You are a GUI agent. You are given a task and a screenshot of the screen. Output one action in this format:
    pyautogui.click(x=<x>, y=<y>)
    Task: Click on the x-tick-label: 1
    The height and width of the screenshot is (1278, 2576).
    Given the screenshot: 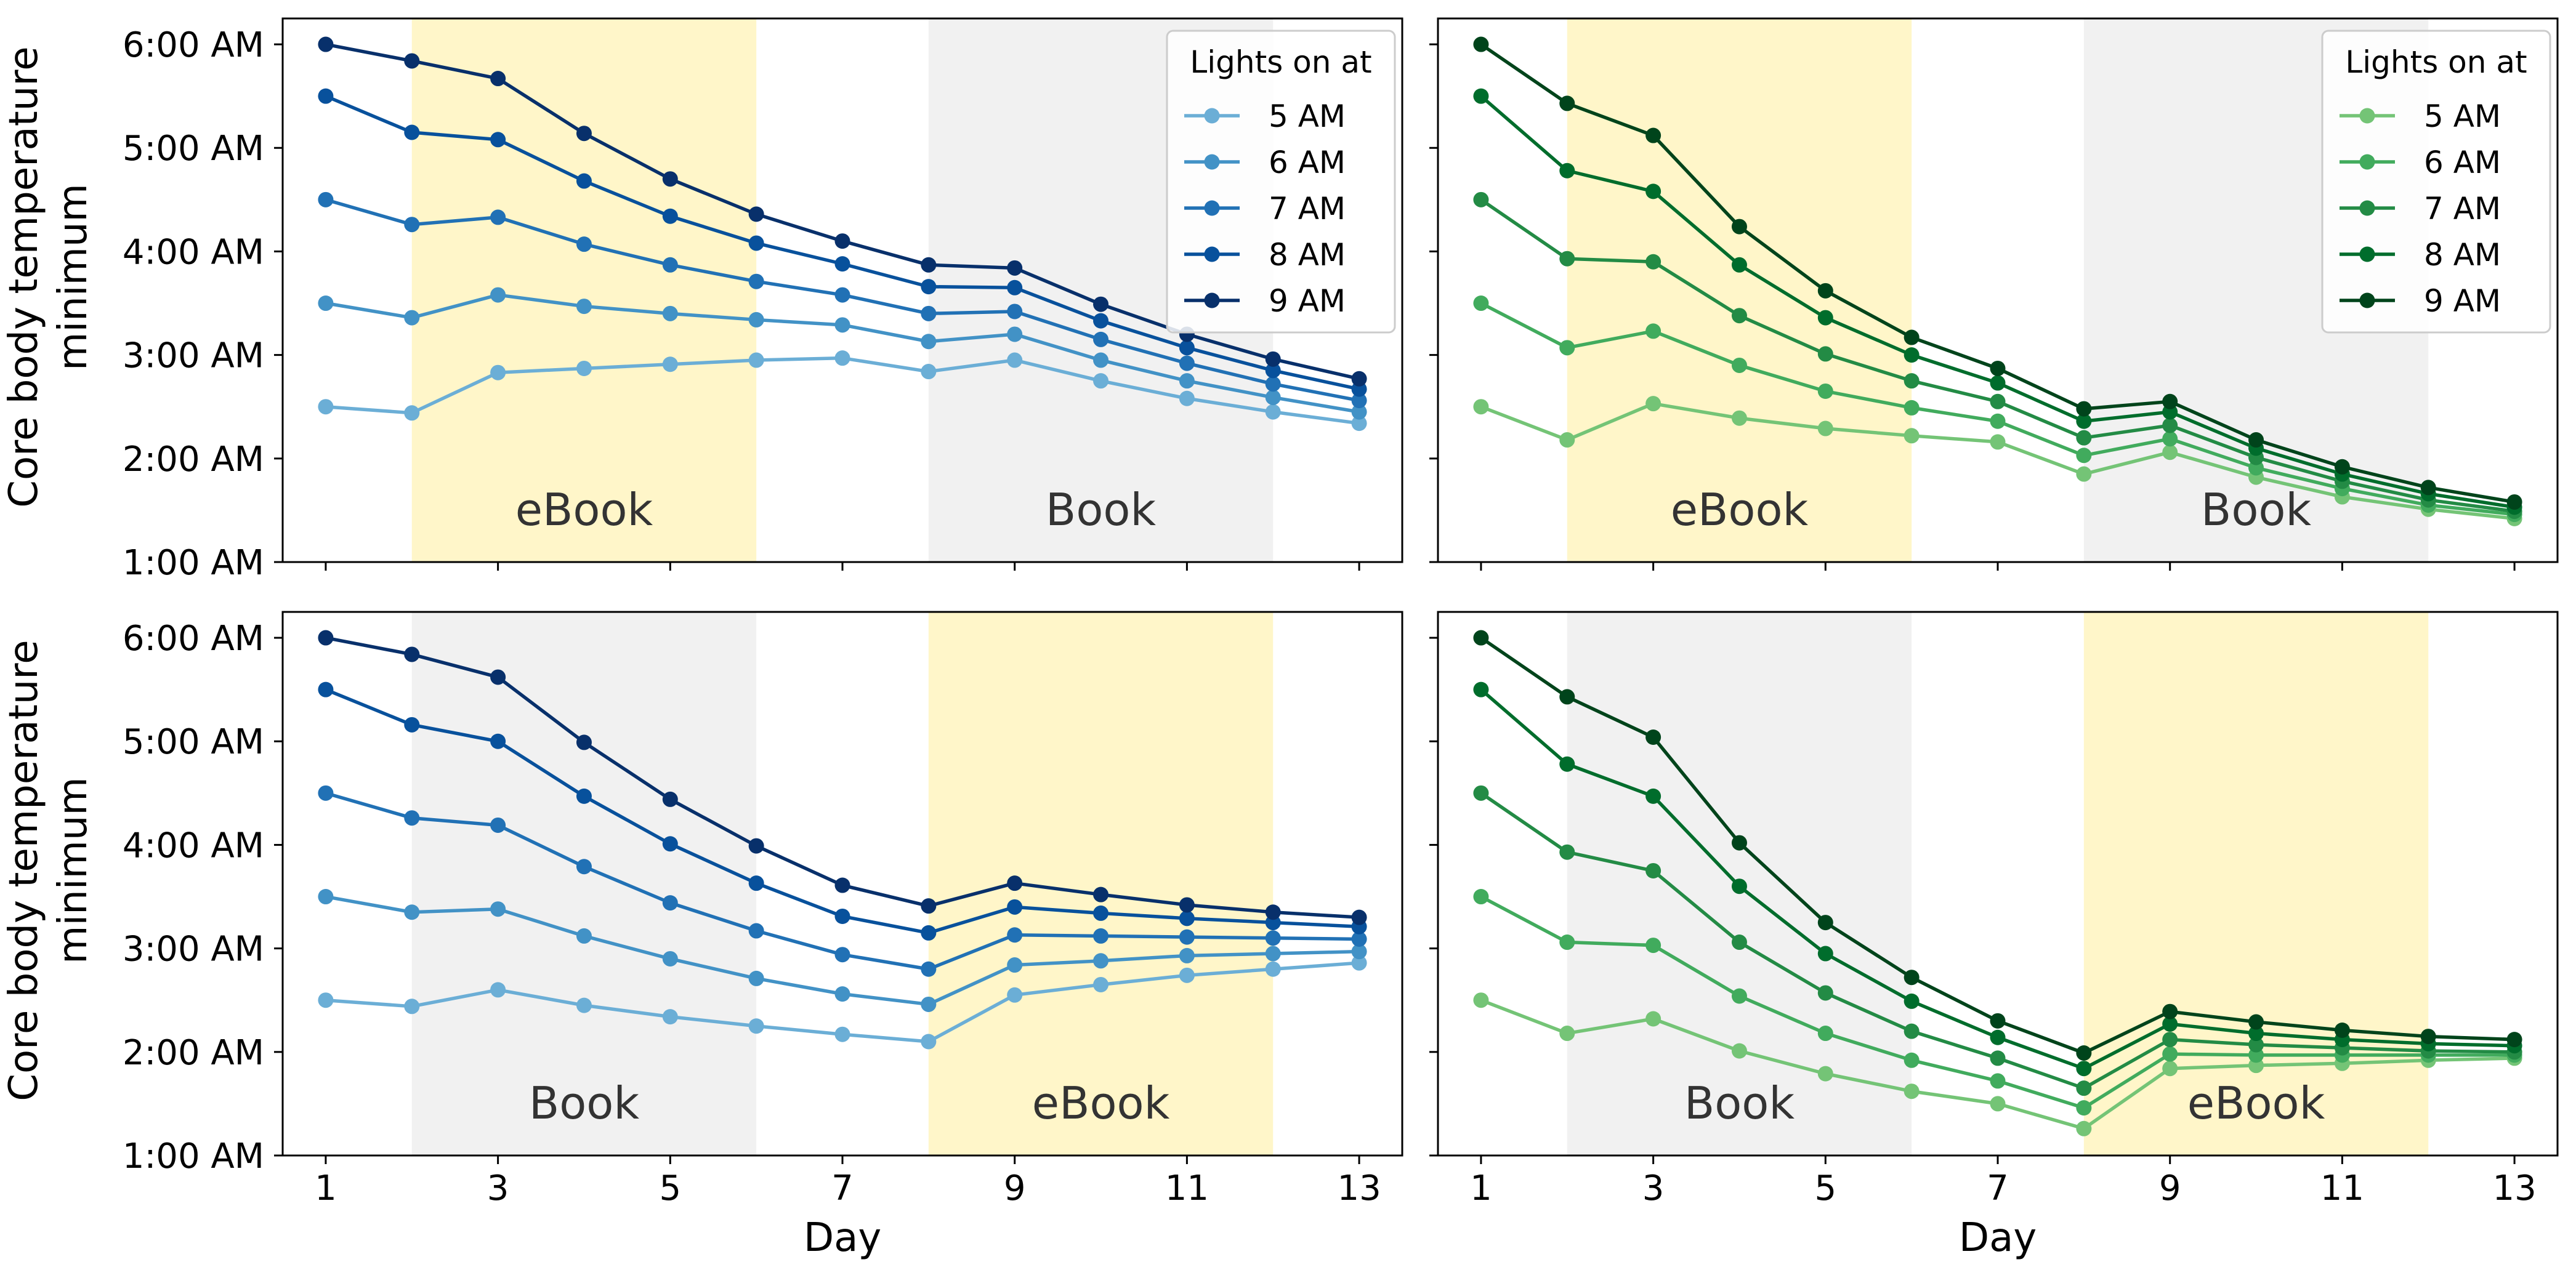 What is the action you would take?
    pyautogui.click(x=326, y=1188)
    